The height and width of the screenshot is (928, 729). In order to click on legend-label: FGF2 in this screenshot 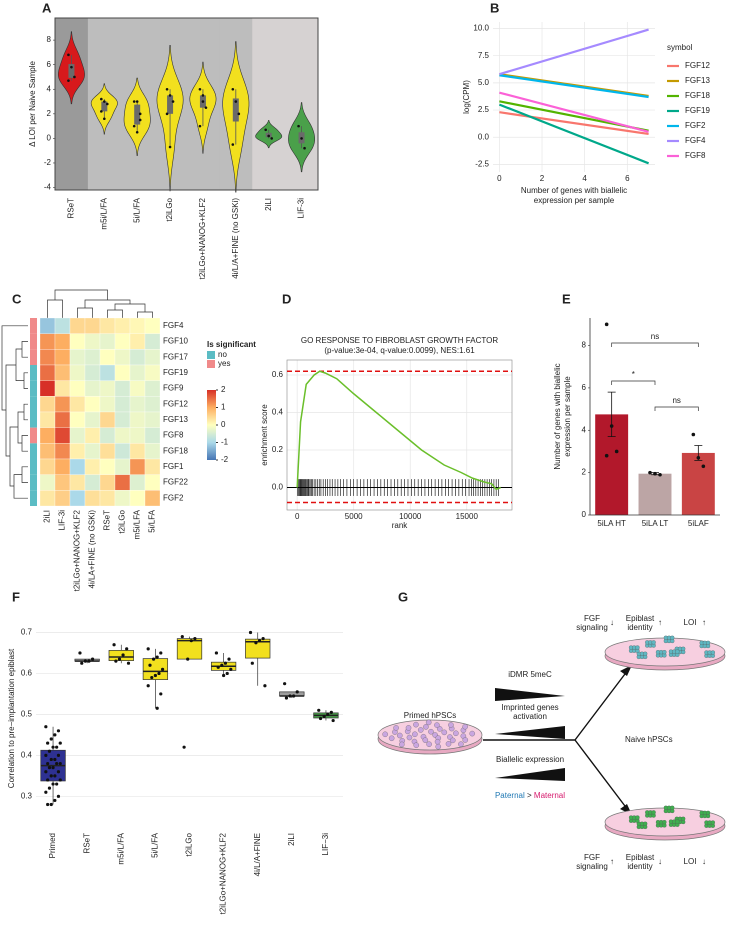, I will do `click(695, 125)`.